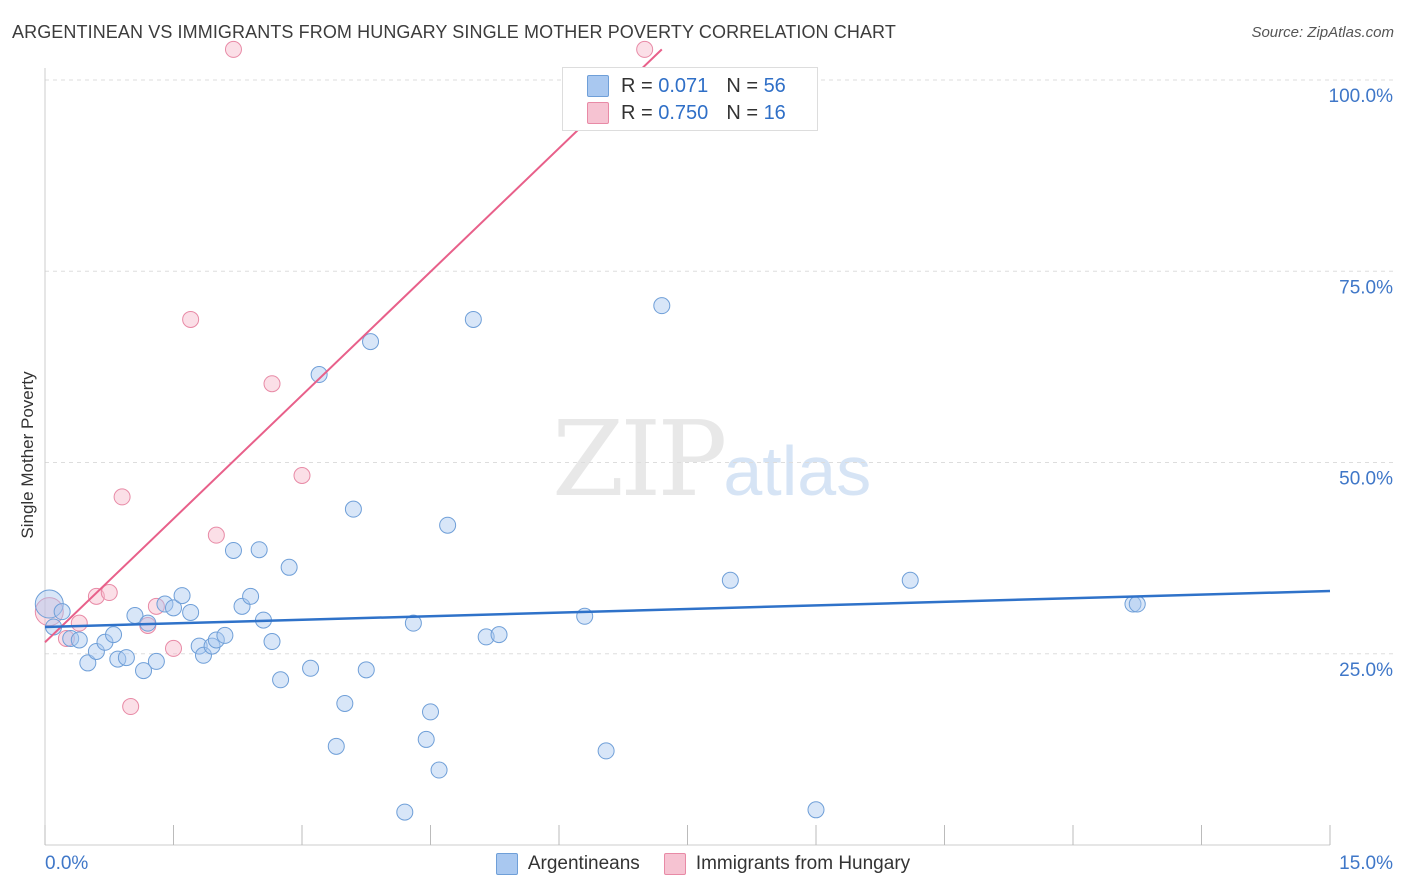 This screenshot has width=1406, height=892. I want to click on watermark-atlas: atlas, so click(797, 471).